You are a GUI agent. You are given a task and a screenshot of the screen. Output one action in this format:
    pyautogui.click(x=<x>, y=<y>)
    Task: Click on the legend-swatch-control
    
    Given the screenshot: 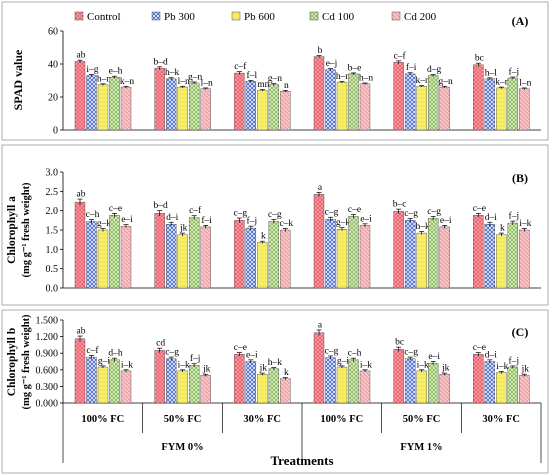 What is the action you would take?
    pyautogui.click(x=79, y=16)
    